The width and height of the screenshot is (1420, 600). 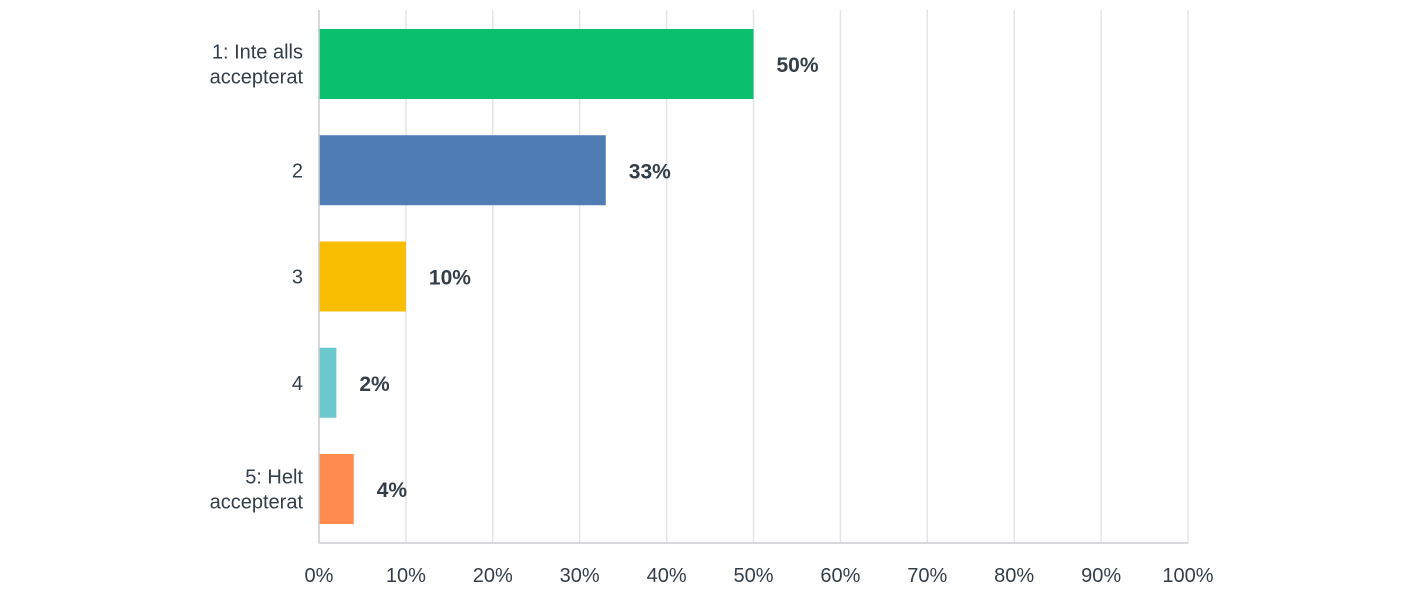 What do you see at coordinates (798, 65) in the screenshot?
I see `value-label-1: 50%` at bounding box center [798, 65].